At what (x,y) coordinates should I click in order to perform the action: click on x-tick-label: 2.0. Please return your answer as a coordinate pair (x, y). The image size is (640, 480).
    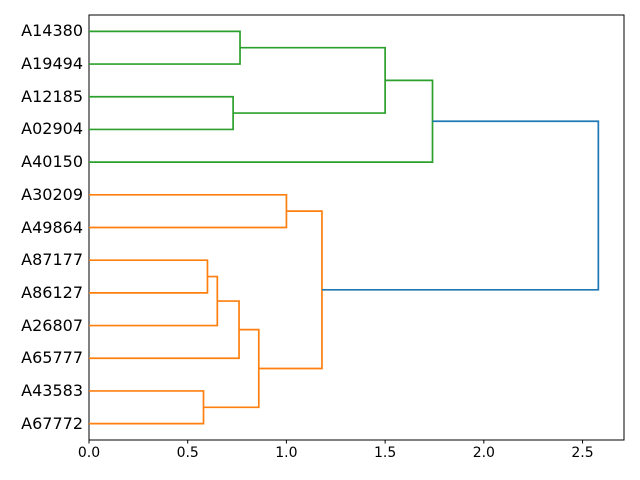
    Looking at the image, I should click on (483, 453).